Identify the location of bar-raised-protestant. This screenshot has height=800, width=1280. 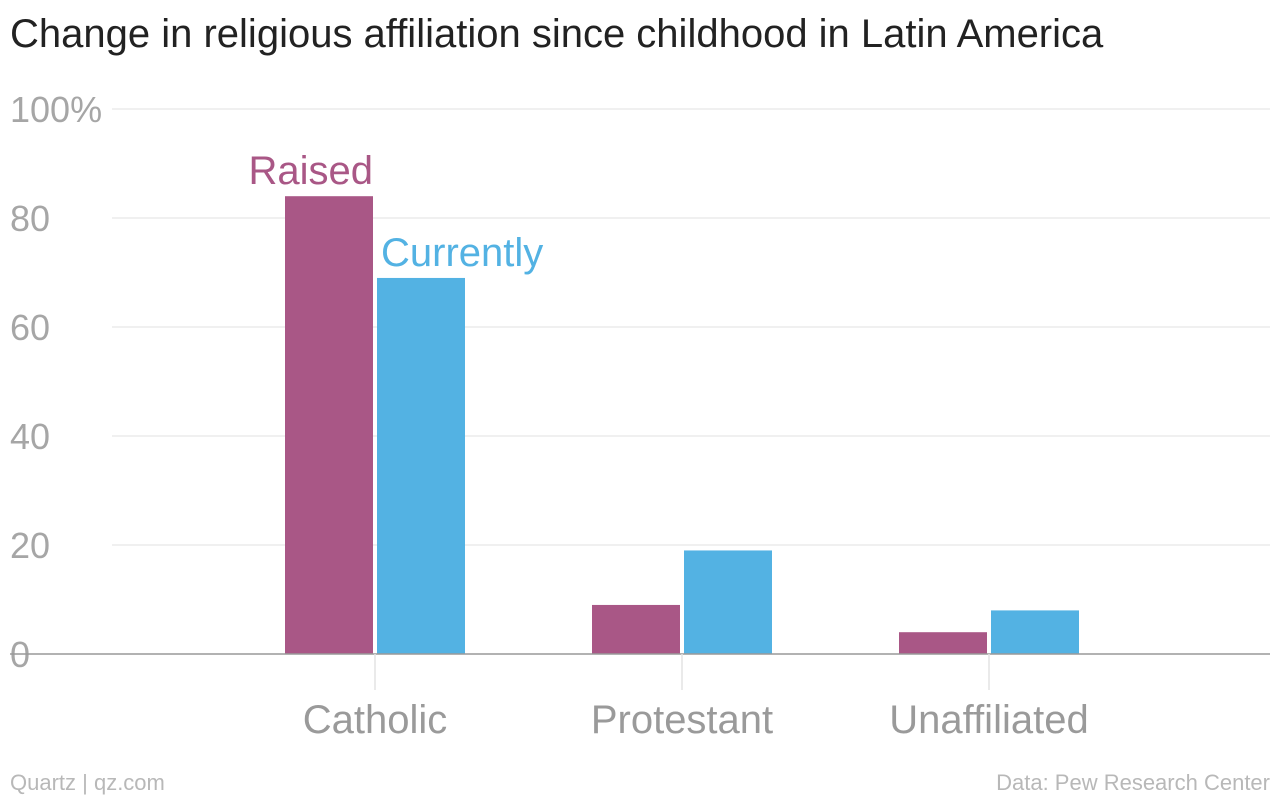
(636, 629).